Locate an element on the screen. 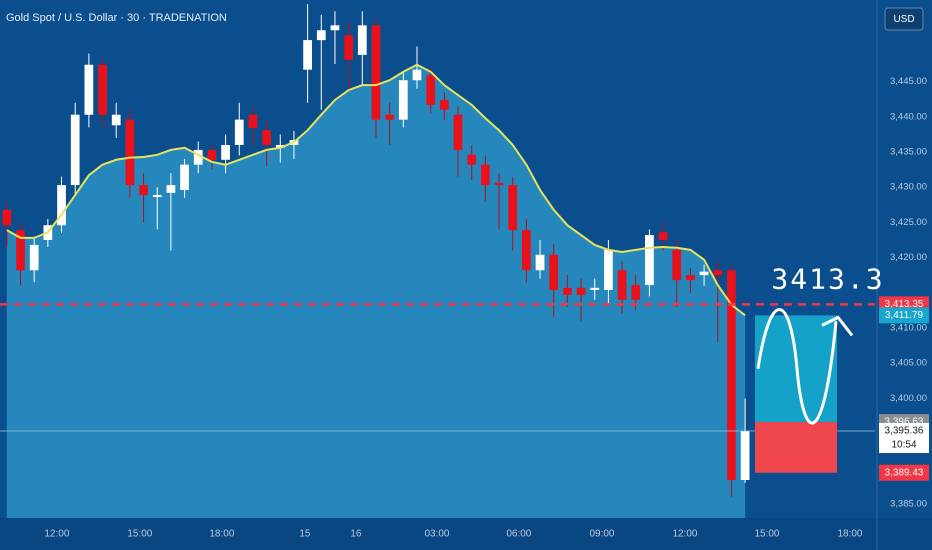 The width and height of the screenshot is (932, 550). y-tick-label: 3,435.00 is located at coordinates (908, 152).